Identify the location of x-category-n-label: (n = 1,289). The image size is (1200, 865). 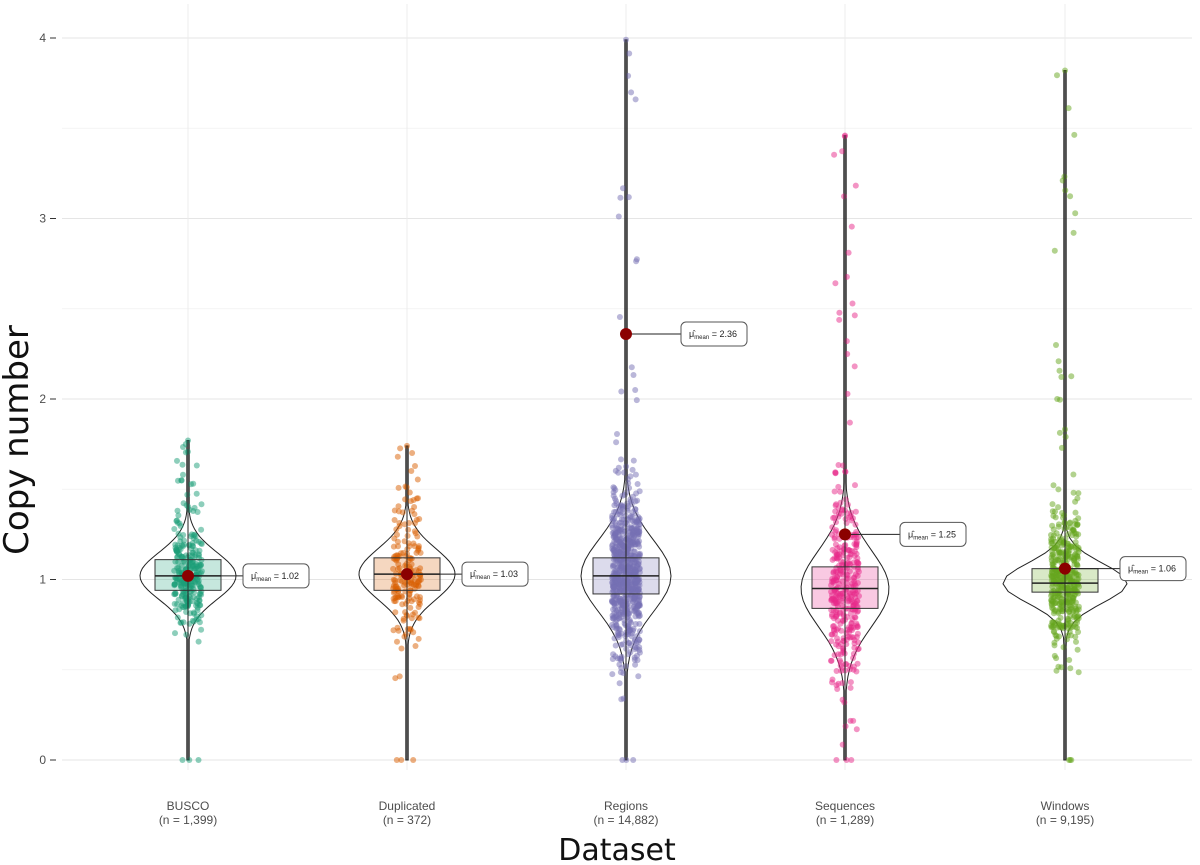
(845, 820).